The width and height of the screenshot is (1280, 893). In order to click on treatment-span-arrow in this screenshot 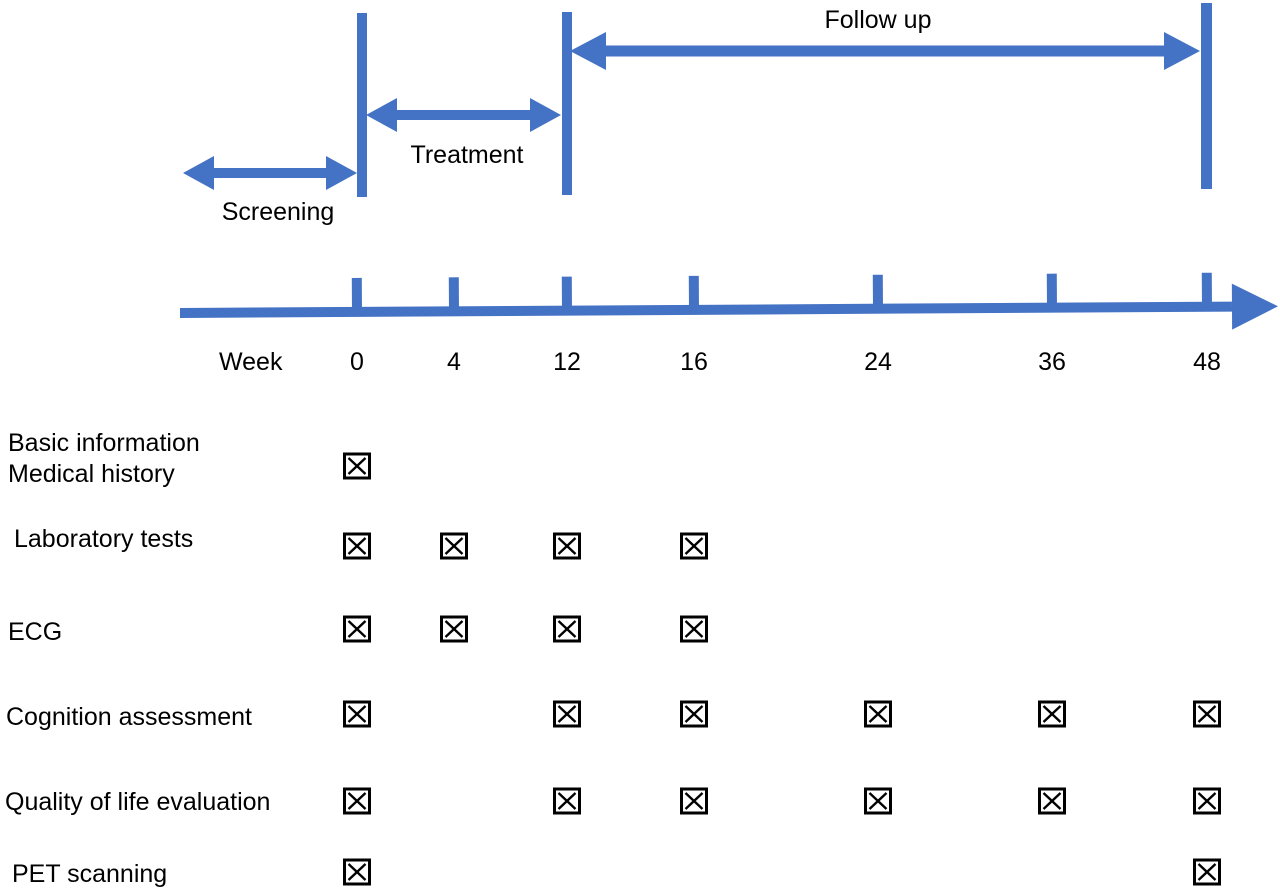, I will do `click(463, 115)`.